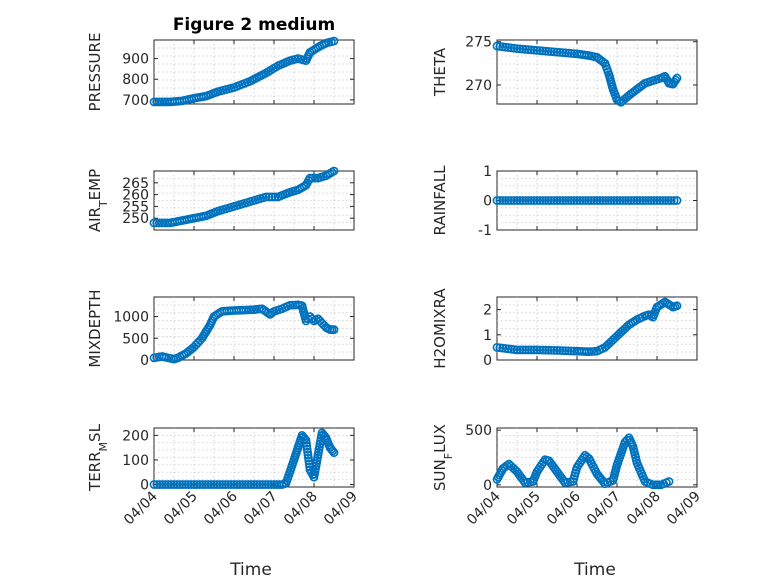  I want to click on y-tick-label: 1000, so click(131, 318).